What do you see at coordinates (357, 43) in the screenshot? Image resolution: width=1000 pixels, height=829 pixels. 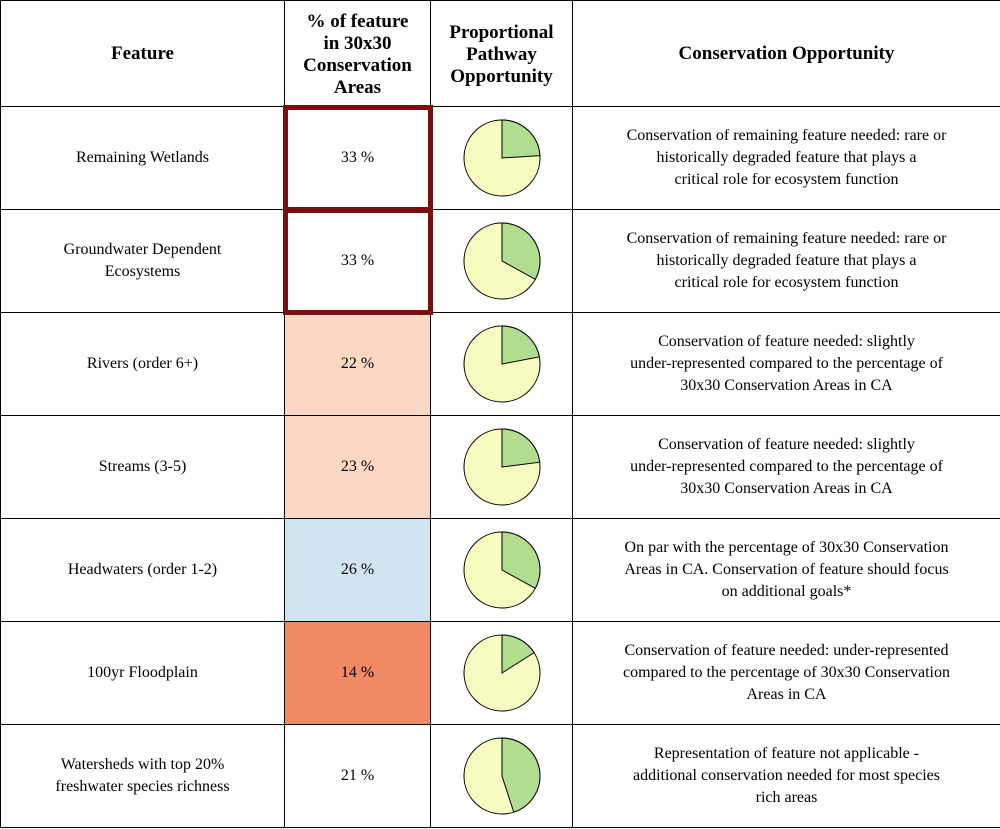 I see `header-pct-line: in 30x30` at bounding box center [357, 43].